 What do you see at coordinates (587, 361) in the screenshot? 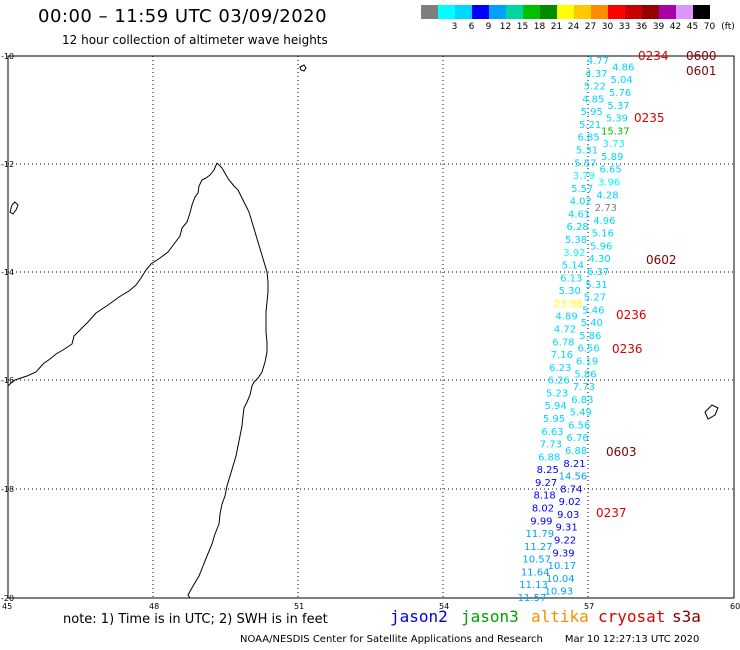
I see `wave-height-value: 6.19` at bounding box center [587, 361].